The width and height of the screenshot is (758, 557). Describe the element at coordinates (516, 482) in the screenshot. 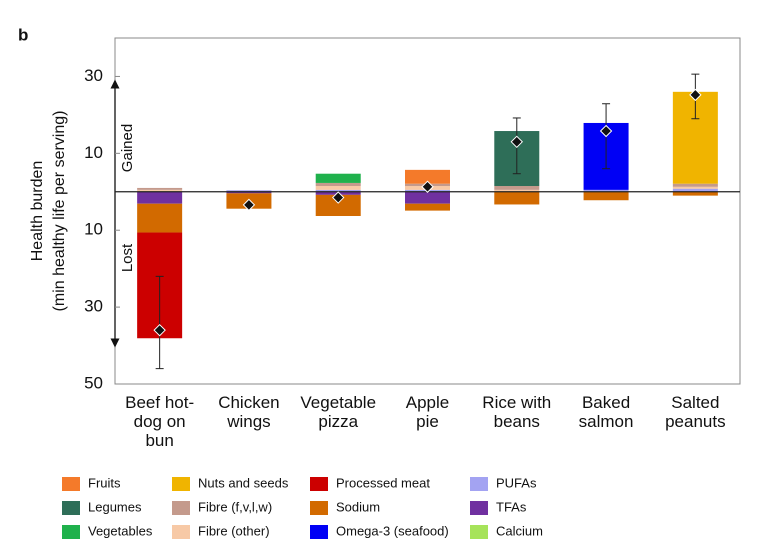

I see `legend-label: PUFAs` at that location.